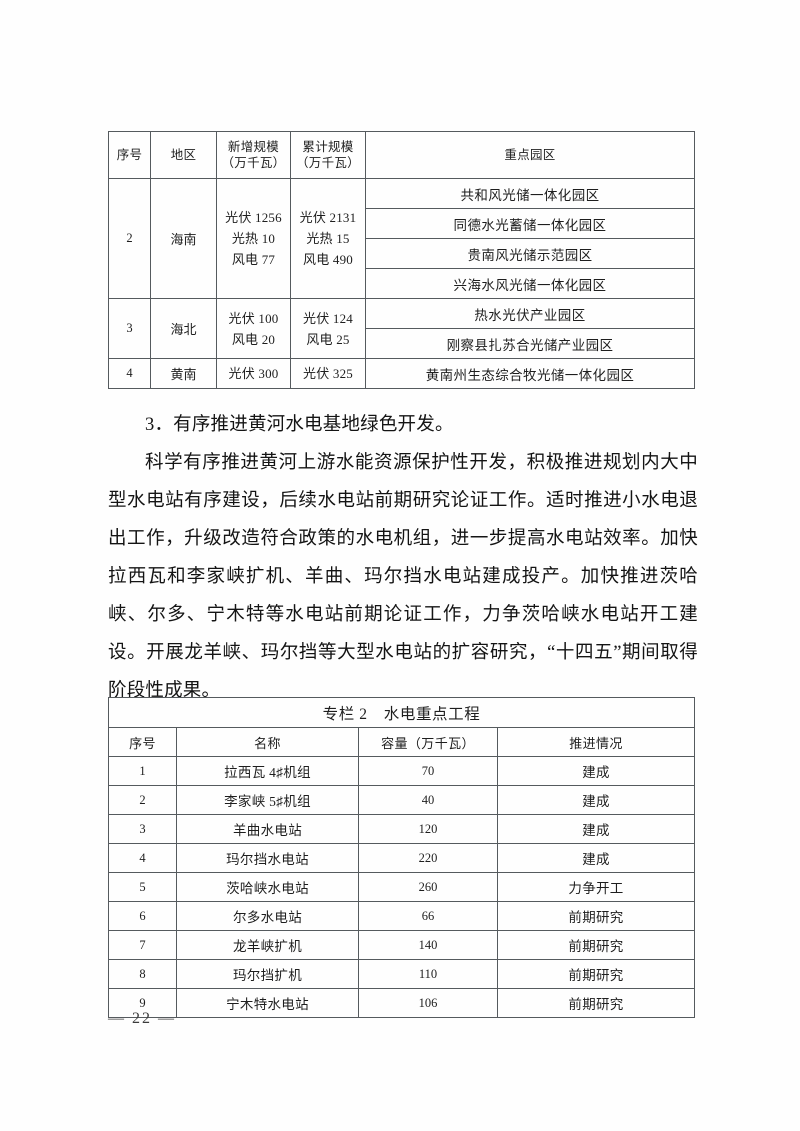 The width and height of the screenshot is (800, 1131). I want to click on header-status: 推进情况, so click(596, 742).